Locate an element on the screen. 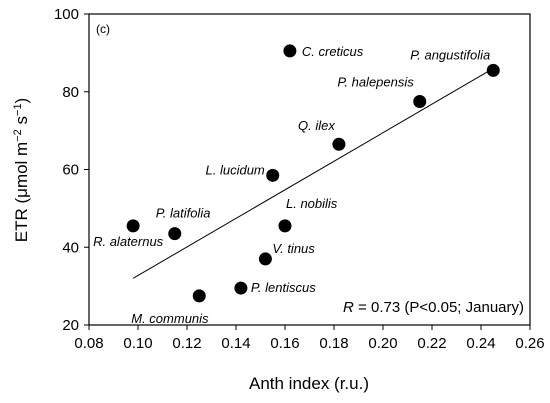 This screenshot has height=403, width=550. x-tick-label: 0.16 is located at coordinates (284, 343).